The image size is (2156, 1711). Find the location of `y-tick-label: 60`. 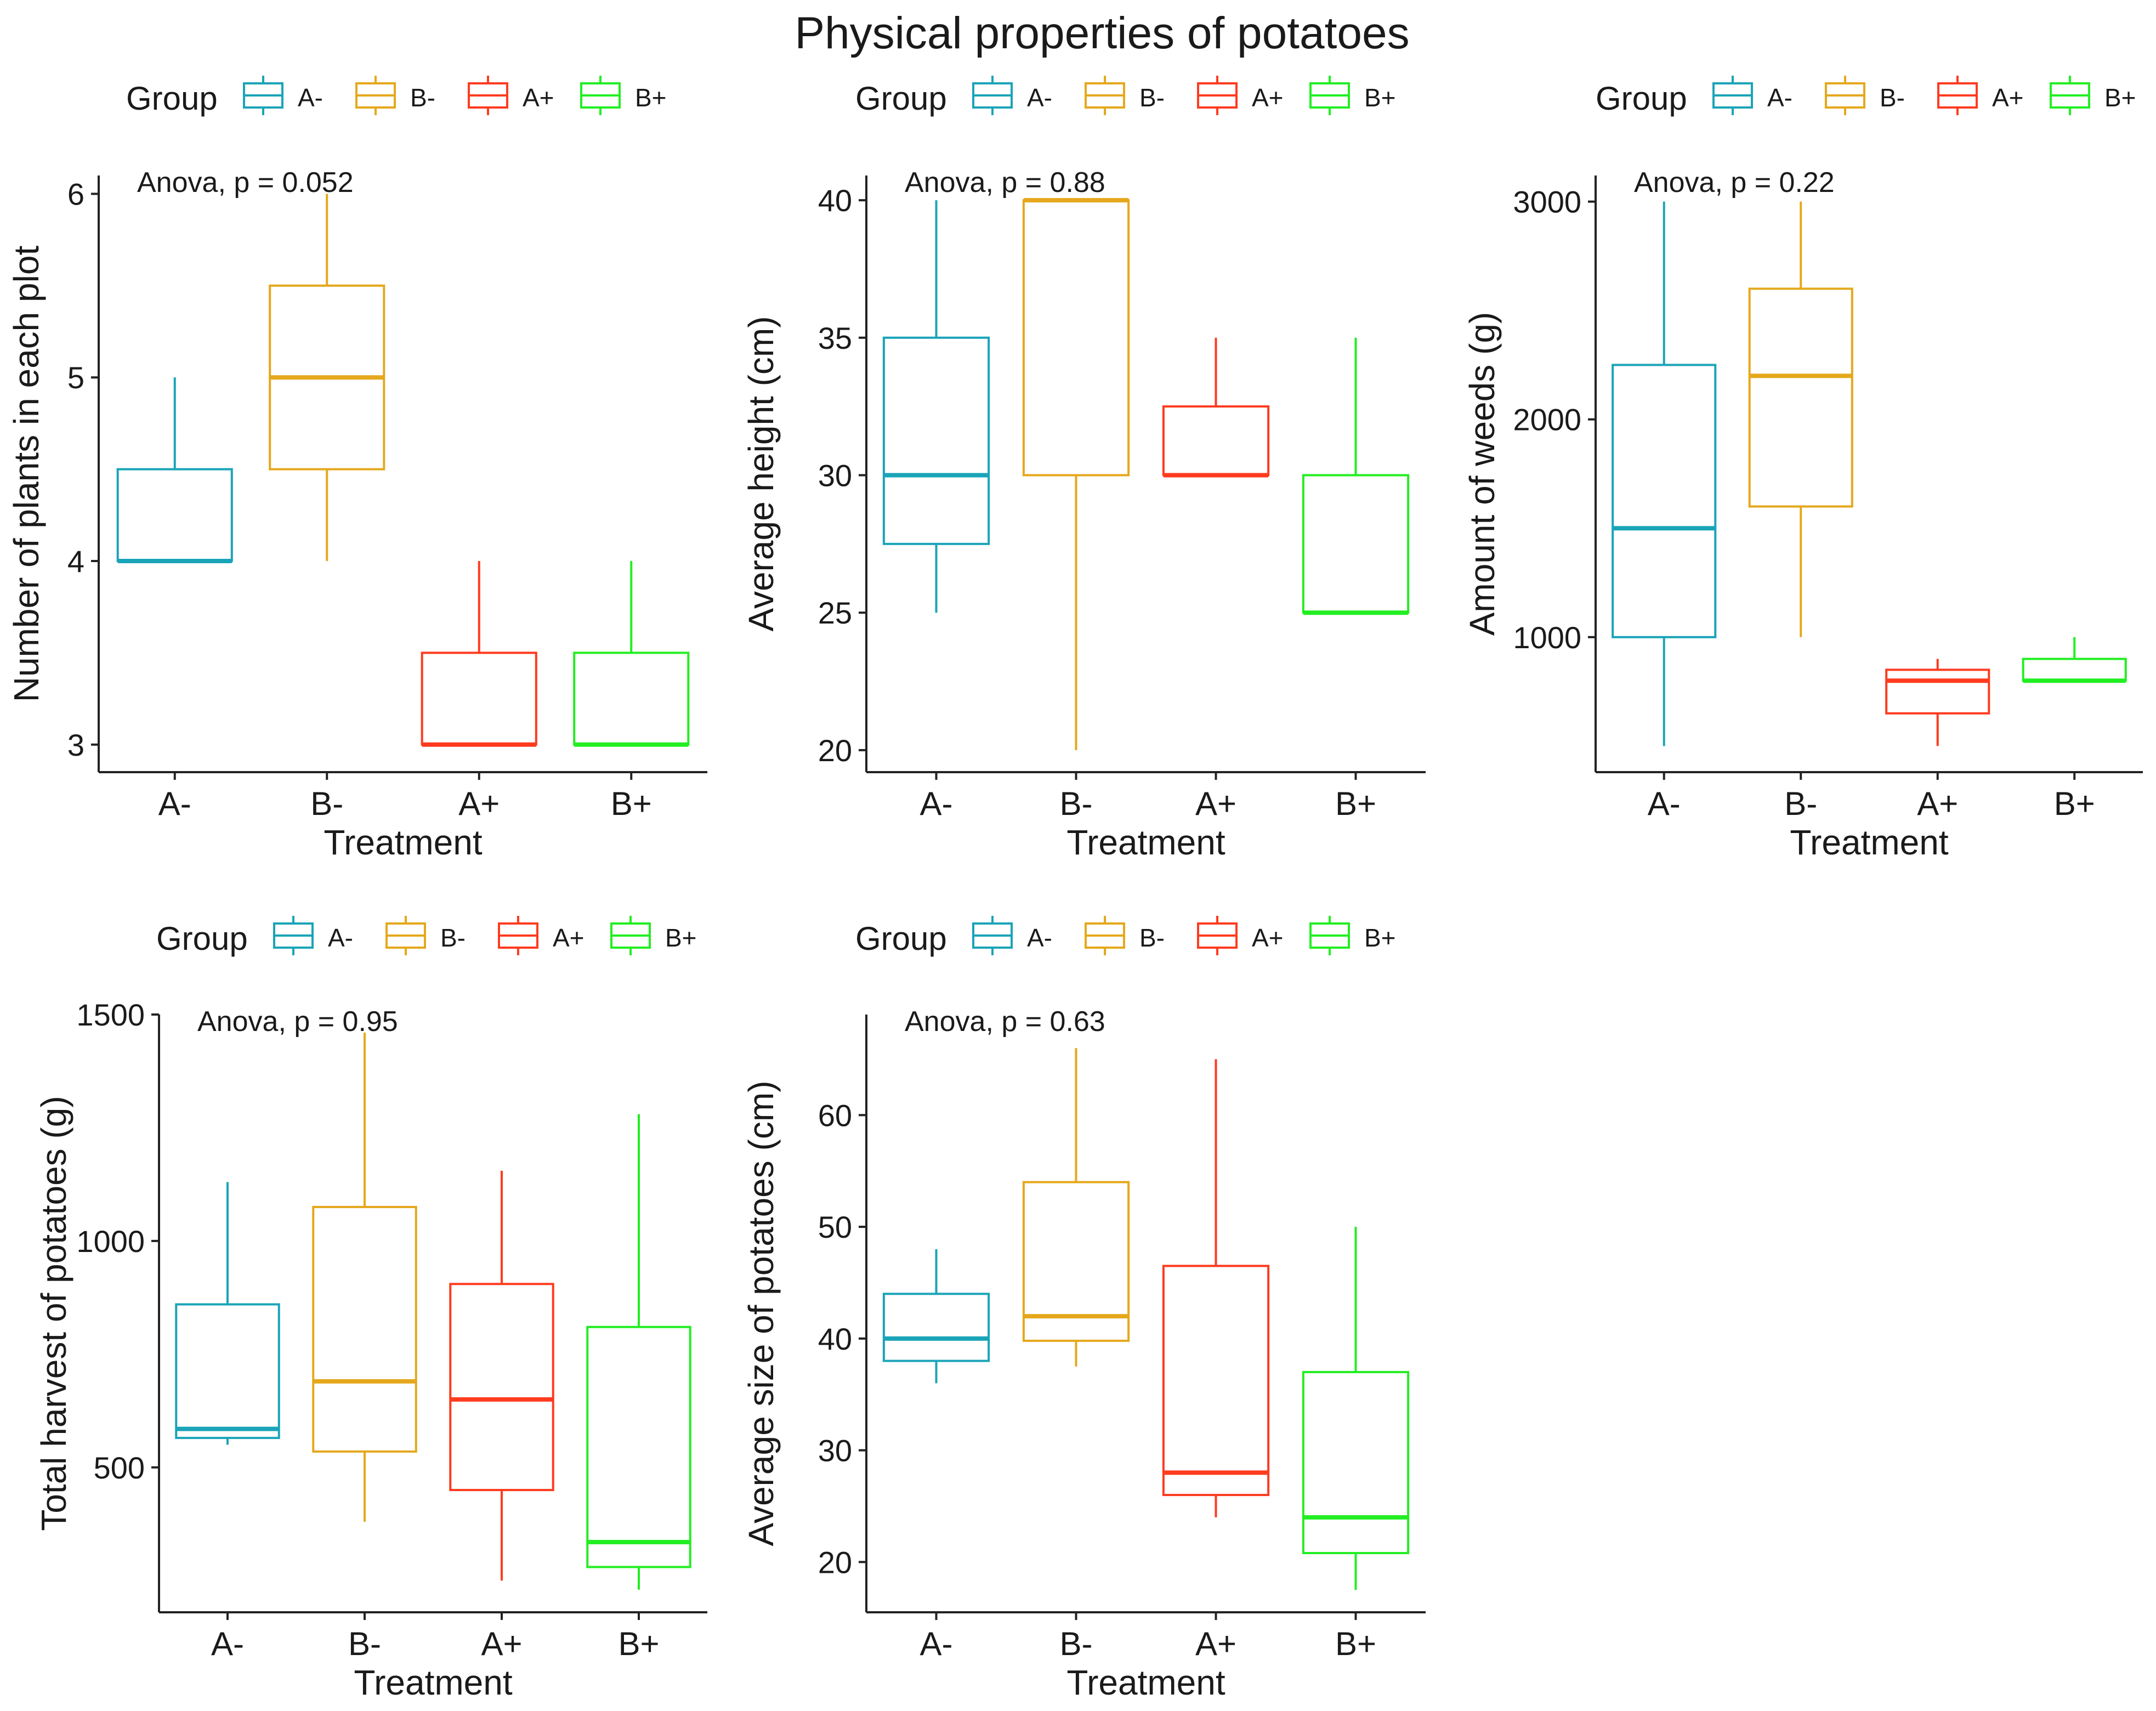

y-tick-label: 60 is located at coordinates (835, 1115).